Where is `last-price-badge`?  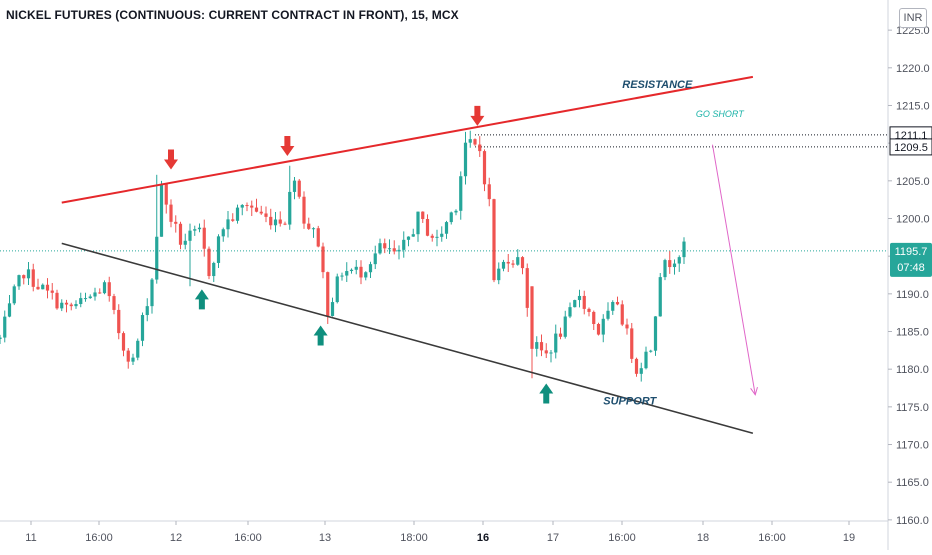
last-price-badge is located at coordinates (911, 259).